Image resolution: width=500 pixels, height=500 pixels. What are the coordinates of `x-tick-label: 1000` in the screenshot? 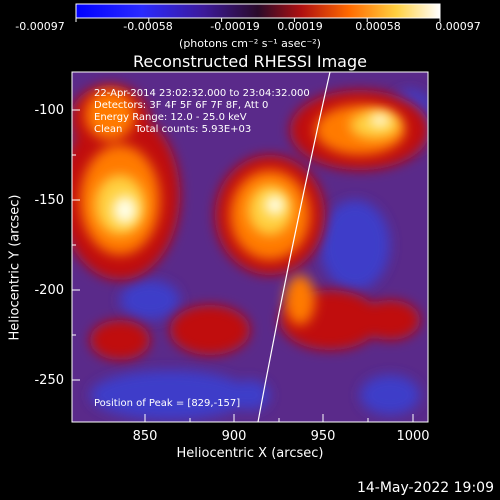 It's located at (413, 436).